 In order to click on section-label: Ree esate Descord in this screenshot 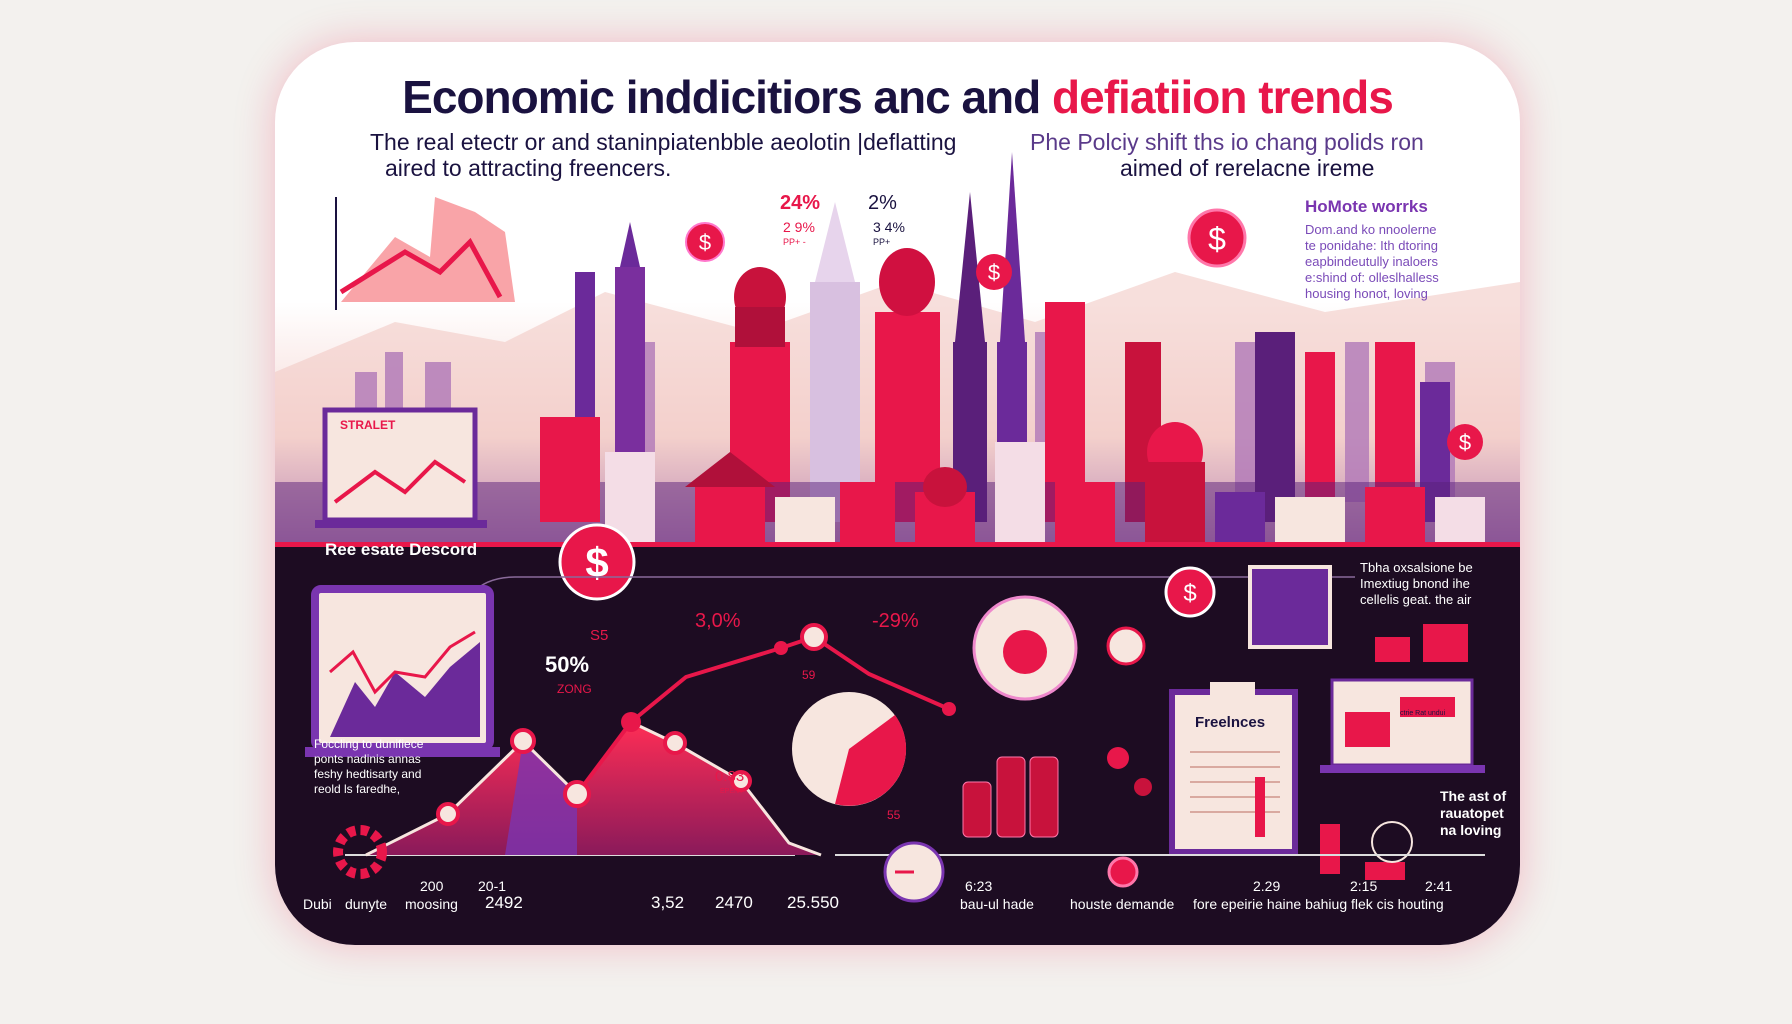, I will do `click(401, 549)`.